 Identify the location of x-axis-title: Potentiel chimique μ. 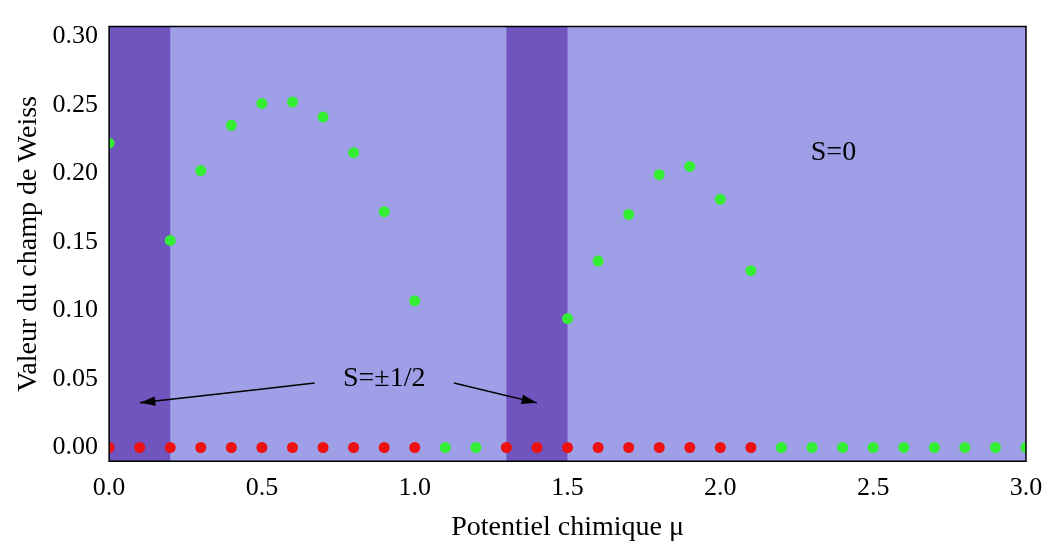
(567, 525).